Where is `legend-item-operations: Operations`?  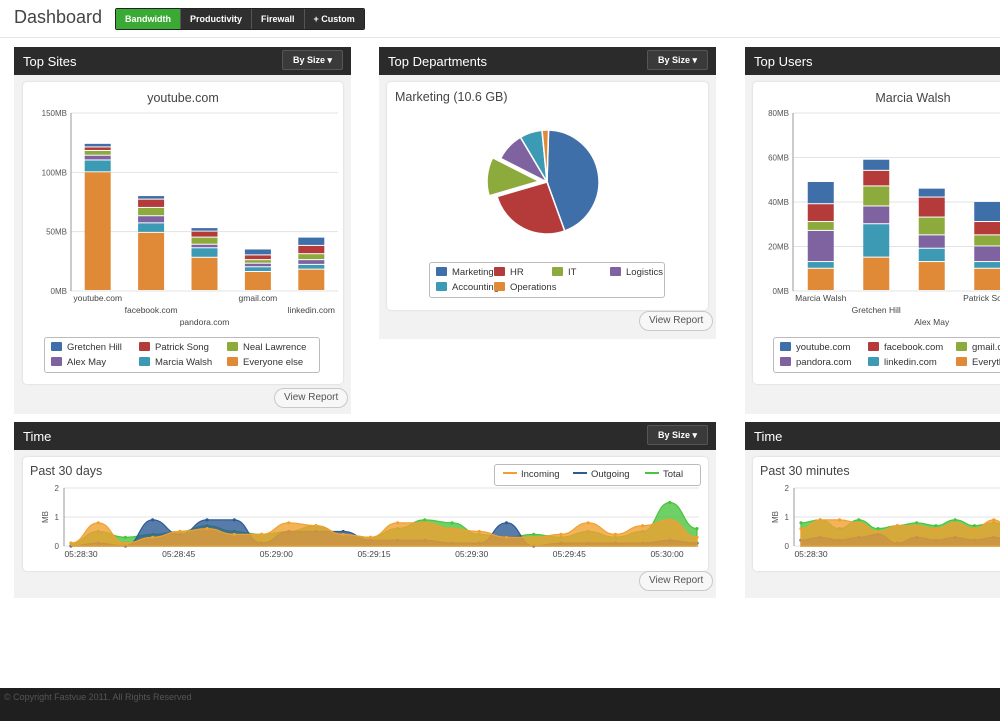
legend-item-operations: Operations is located at coordinates (525, 287).